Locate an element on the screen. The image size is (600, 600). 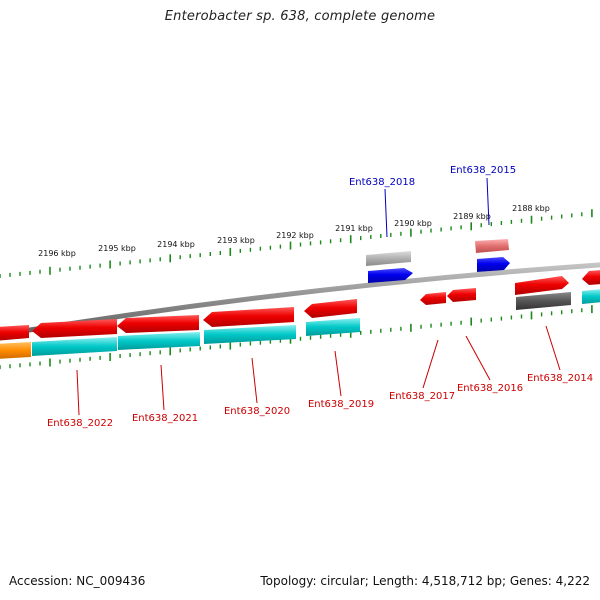
feature-2015-blue is located at coordinates (493, 264).